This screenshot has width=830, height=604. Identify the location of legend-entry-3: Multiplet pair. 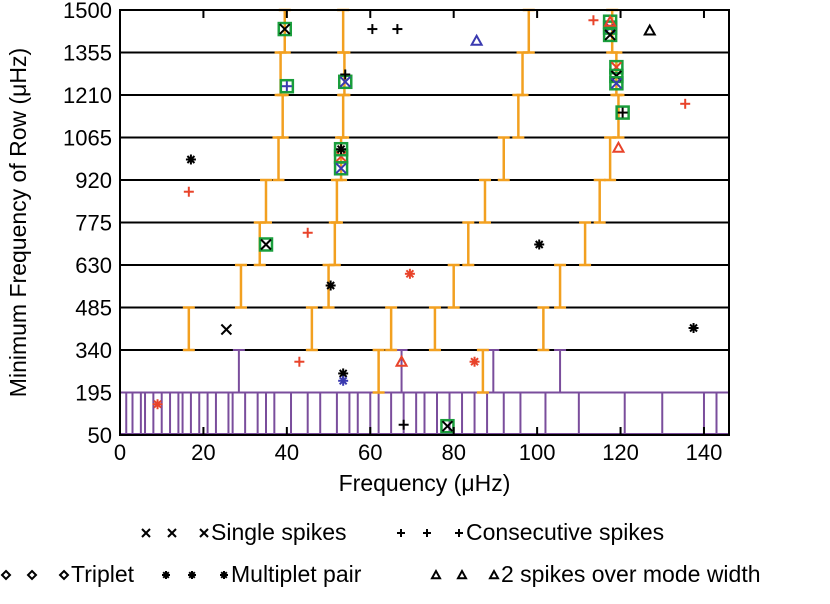
(262, 574).